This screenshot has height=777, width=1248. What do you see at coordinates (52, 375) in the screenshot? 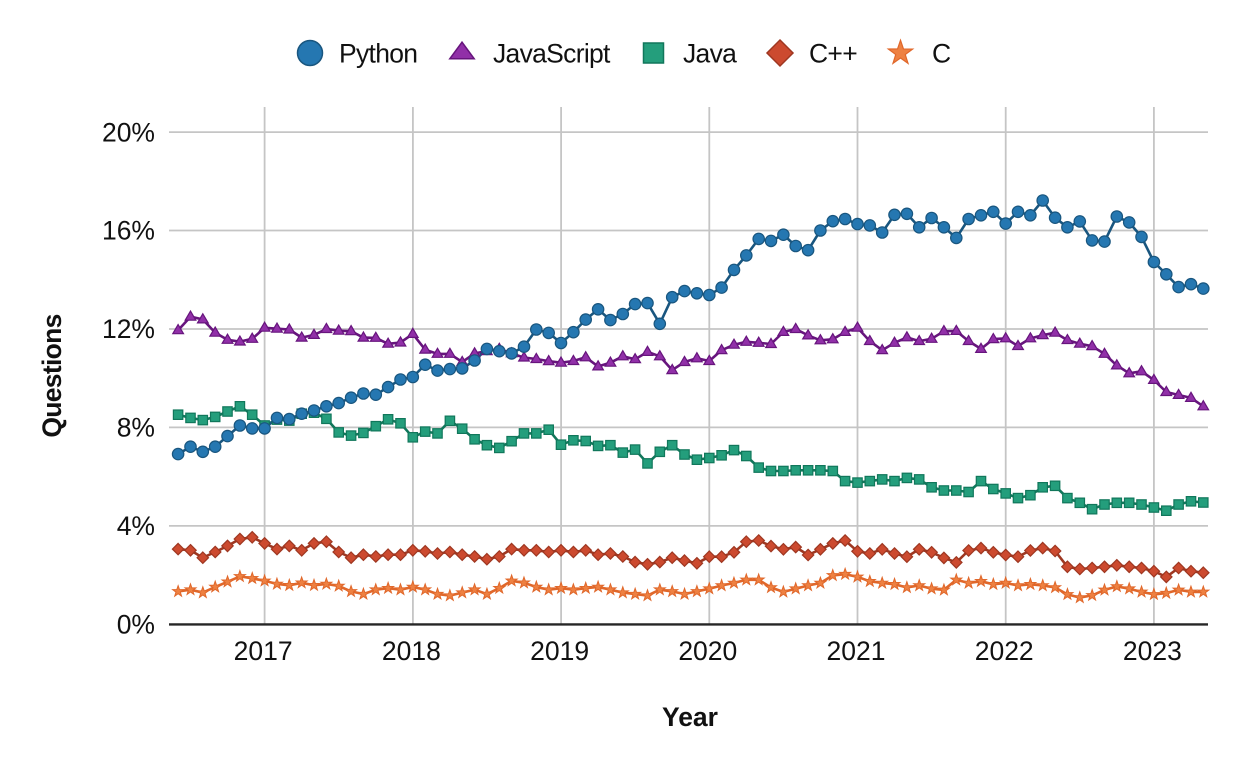
I see `svg-text: Questions` at bounding box center [52, 375].